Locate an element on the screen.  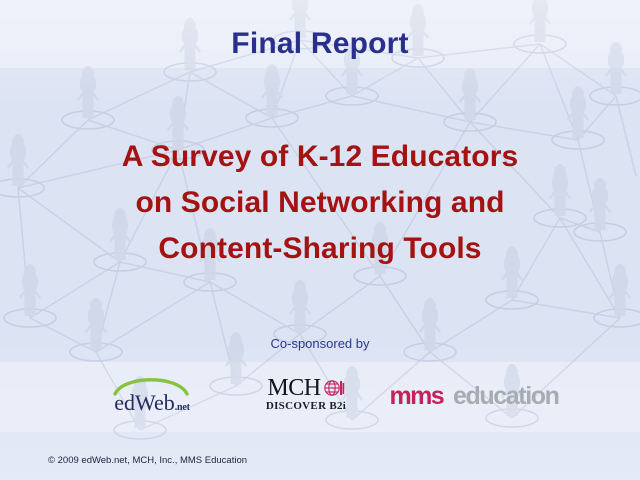
mms-logo-name: mms is located at coordinates (416, 396).